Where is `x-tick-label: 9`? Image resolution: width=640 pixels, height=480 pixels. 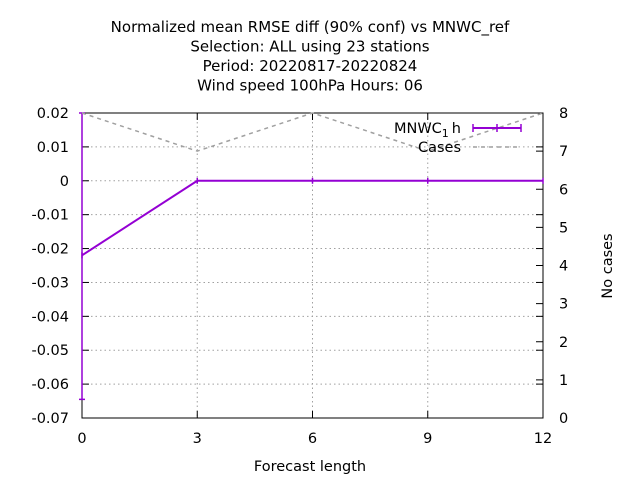
x-tick-label: 9 is located at coordinates (427, 439).